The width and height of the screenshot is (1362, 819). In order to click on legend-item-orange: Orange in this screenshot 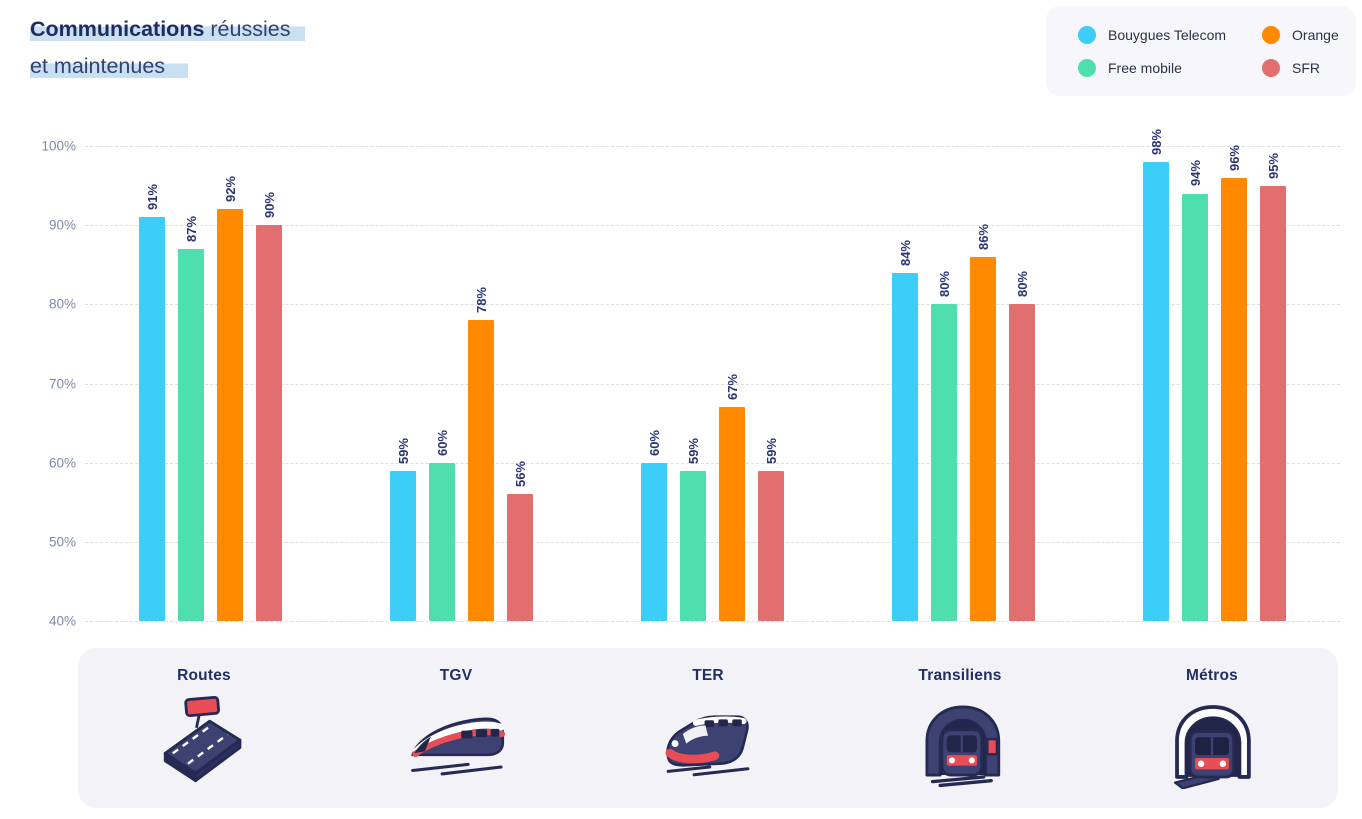, I will do `click(1300, 34)`.